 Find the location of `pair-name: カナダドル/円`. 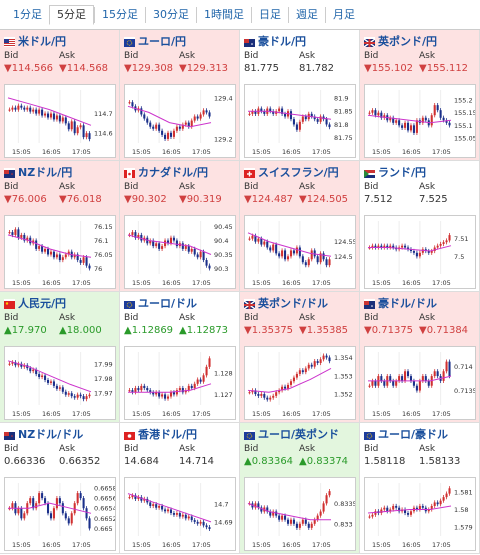

pair-name: カナダドル/円 is located at coordinates (173, 172).